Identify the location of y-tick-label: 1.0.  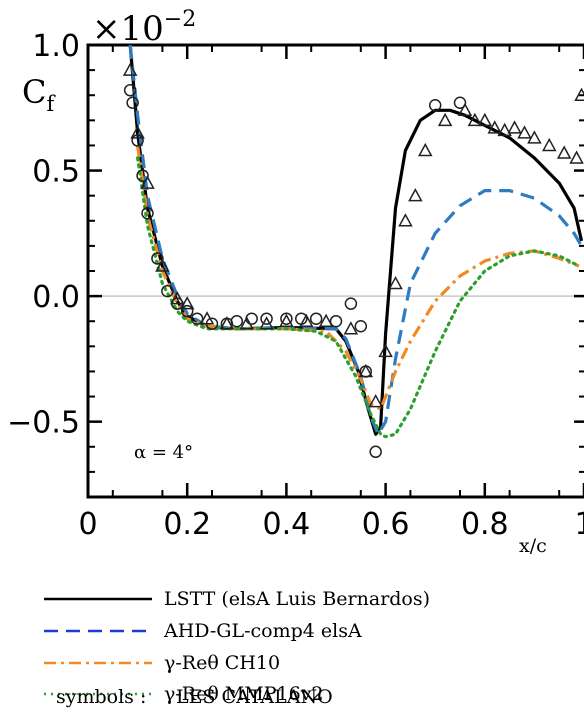
(56, 46).